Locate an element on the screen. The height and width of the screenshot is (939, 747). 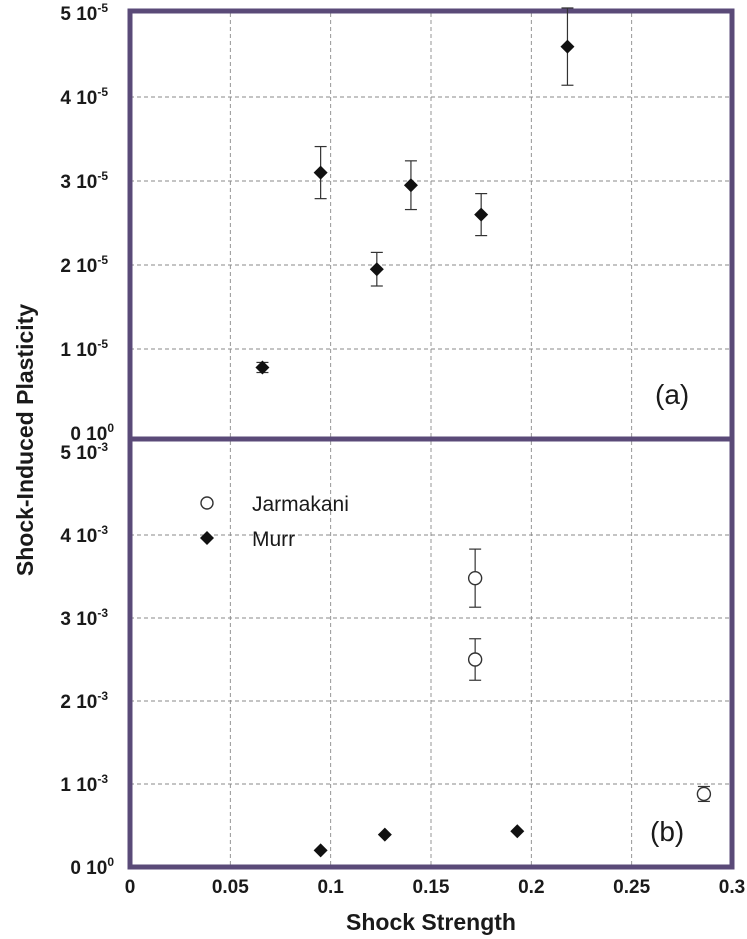
panel-label-b: (b) is located at coordinates (667, 831).